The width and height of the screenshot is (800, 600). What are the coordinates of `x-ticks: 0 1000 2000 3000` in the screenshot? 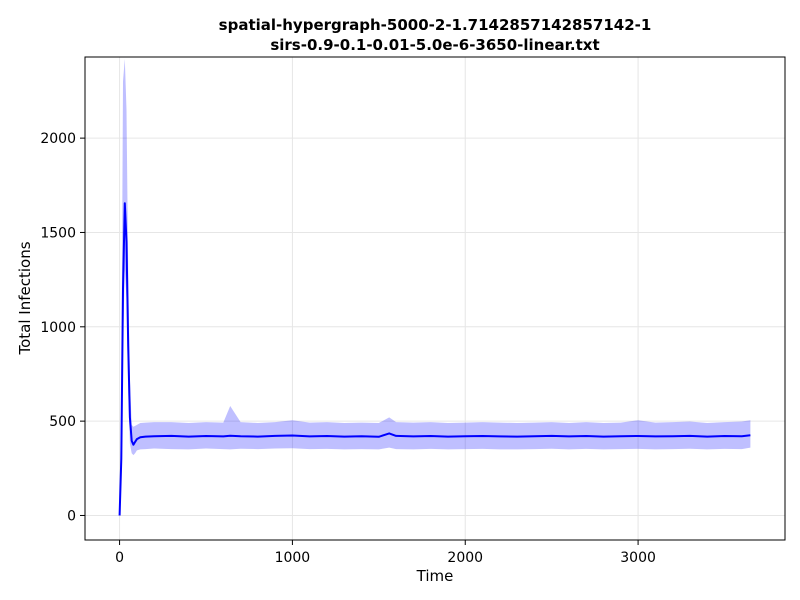 It's located at (385, 553).